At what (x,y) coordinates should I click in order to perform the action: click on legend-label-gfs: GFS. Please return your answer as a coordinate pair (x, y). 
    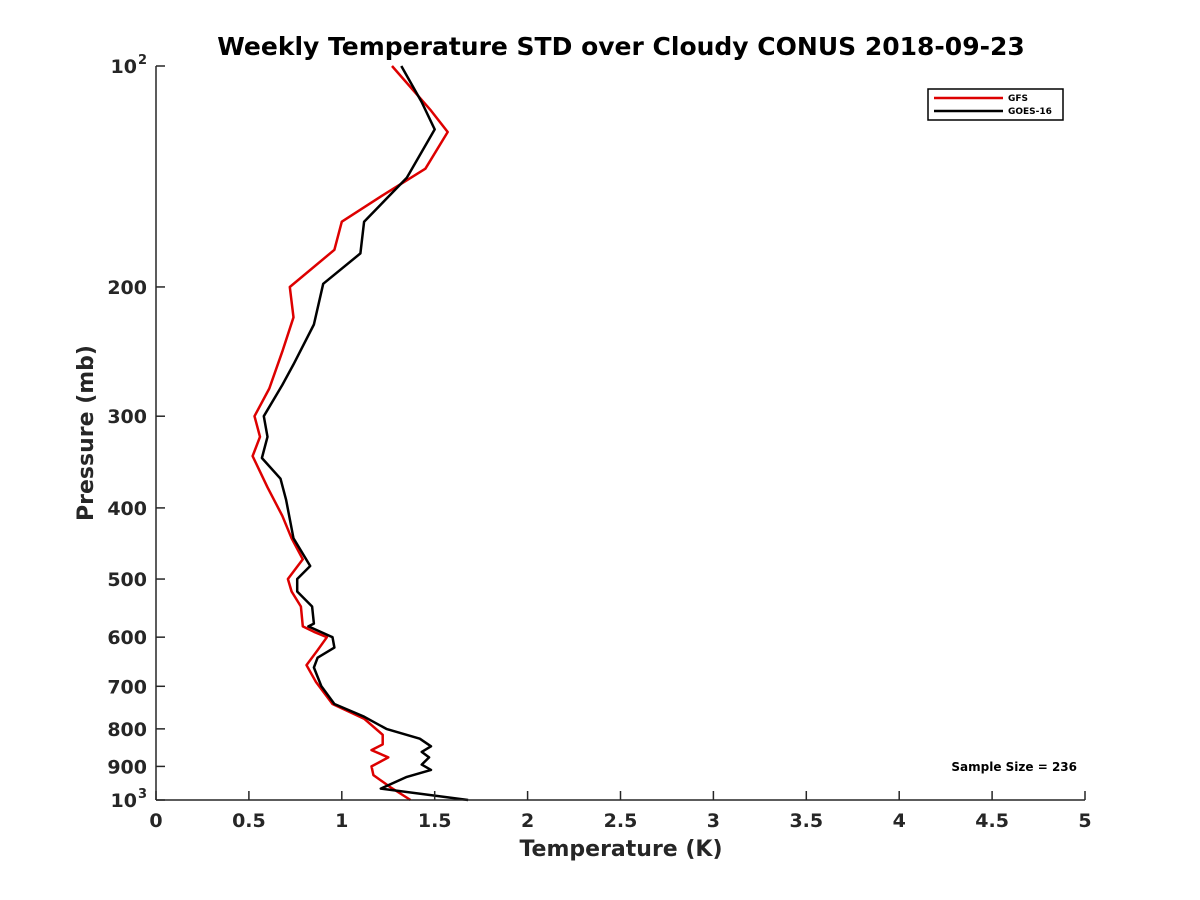
    Looking at the image, I should click on (1018, 99).